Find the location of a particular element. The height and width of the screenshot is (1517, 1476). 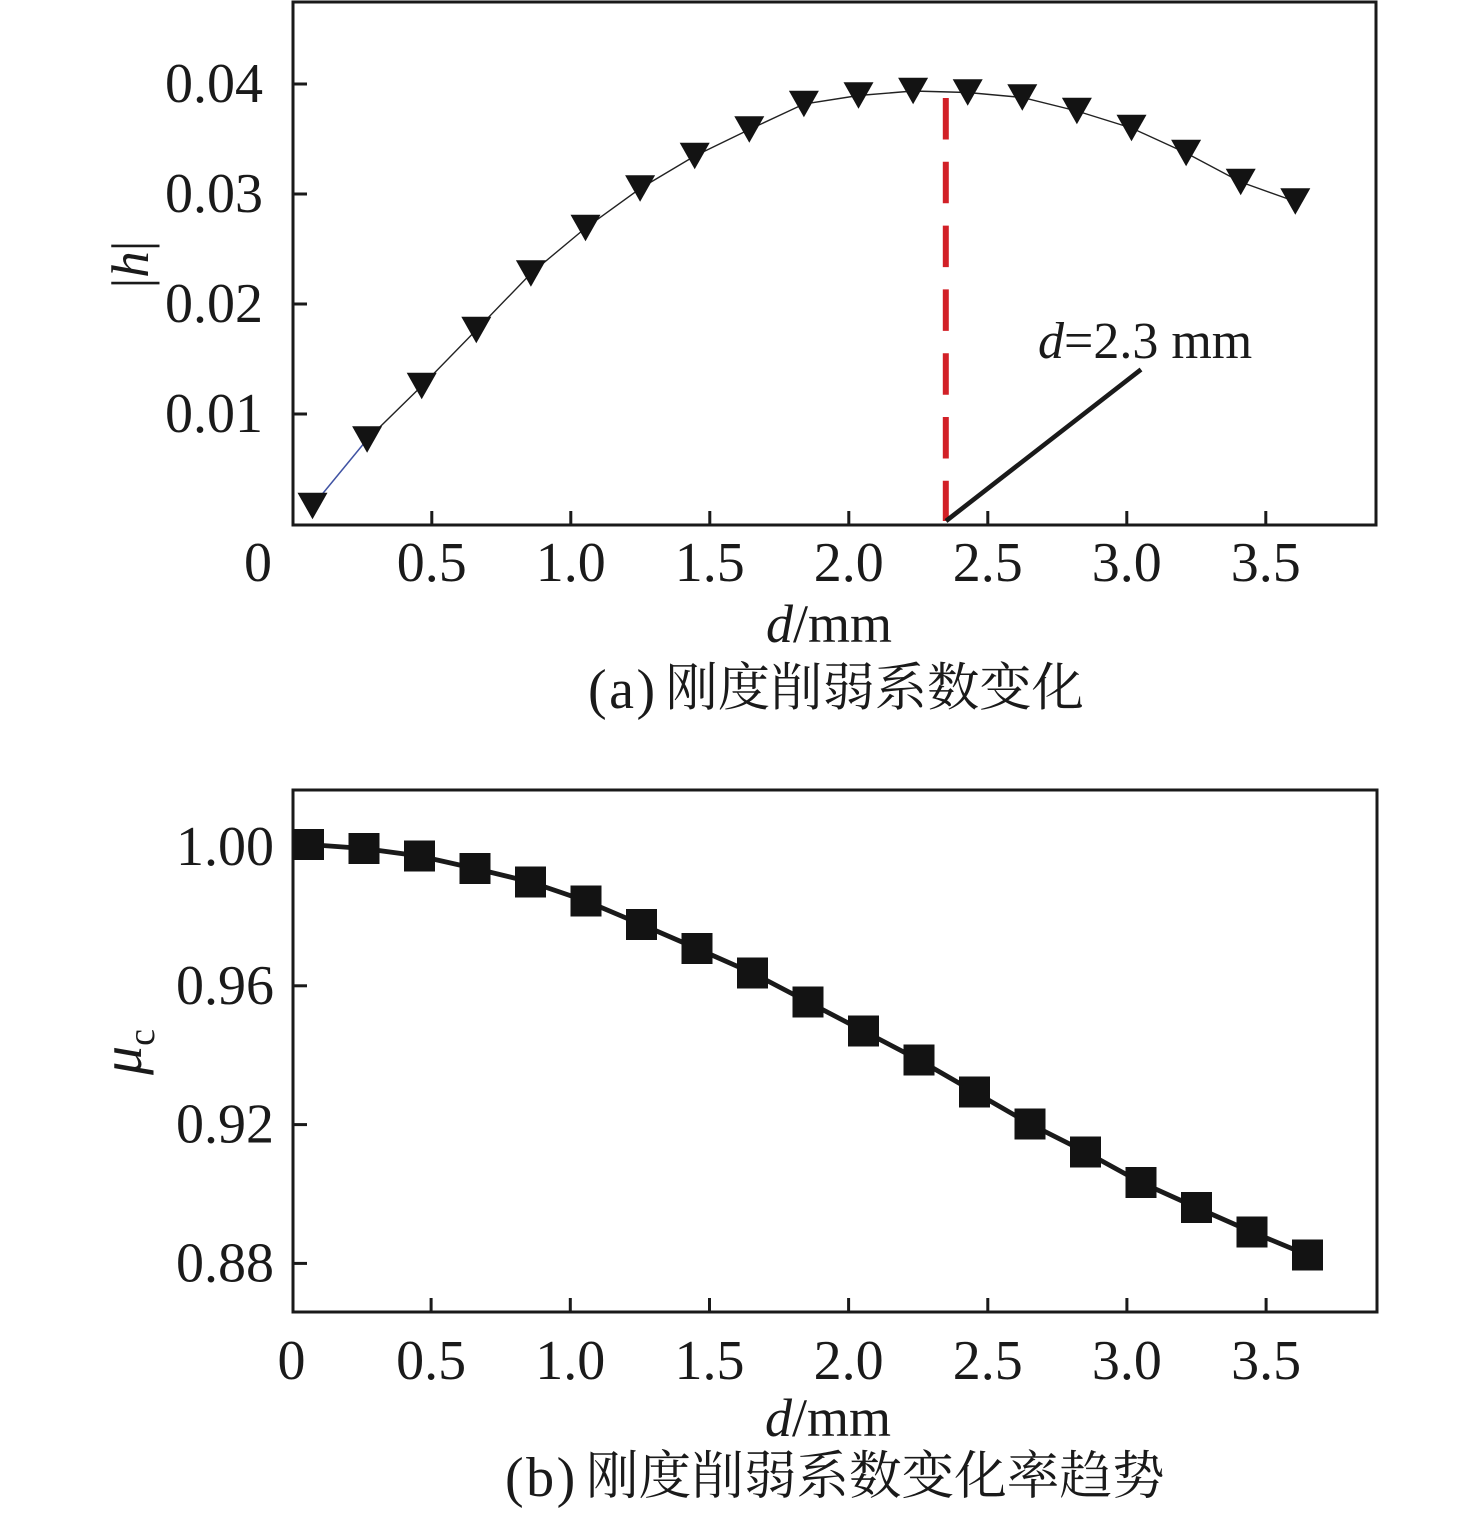

svg-text: 0.02 is located at coordinates (214, 304).